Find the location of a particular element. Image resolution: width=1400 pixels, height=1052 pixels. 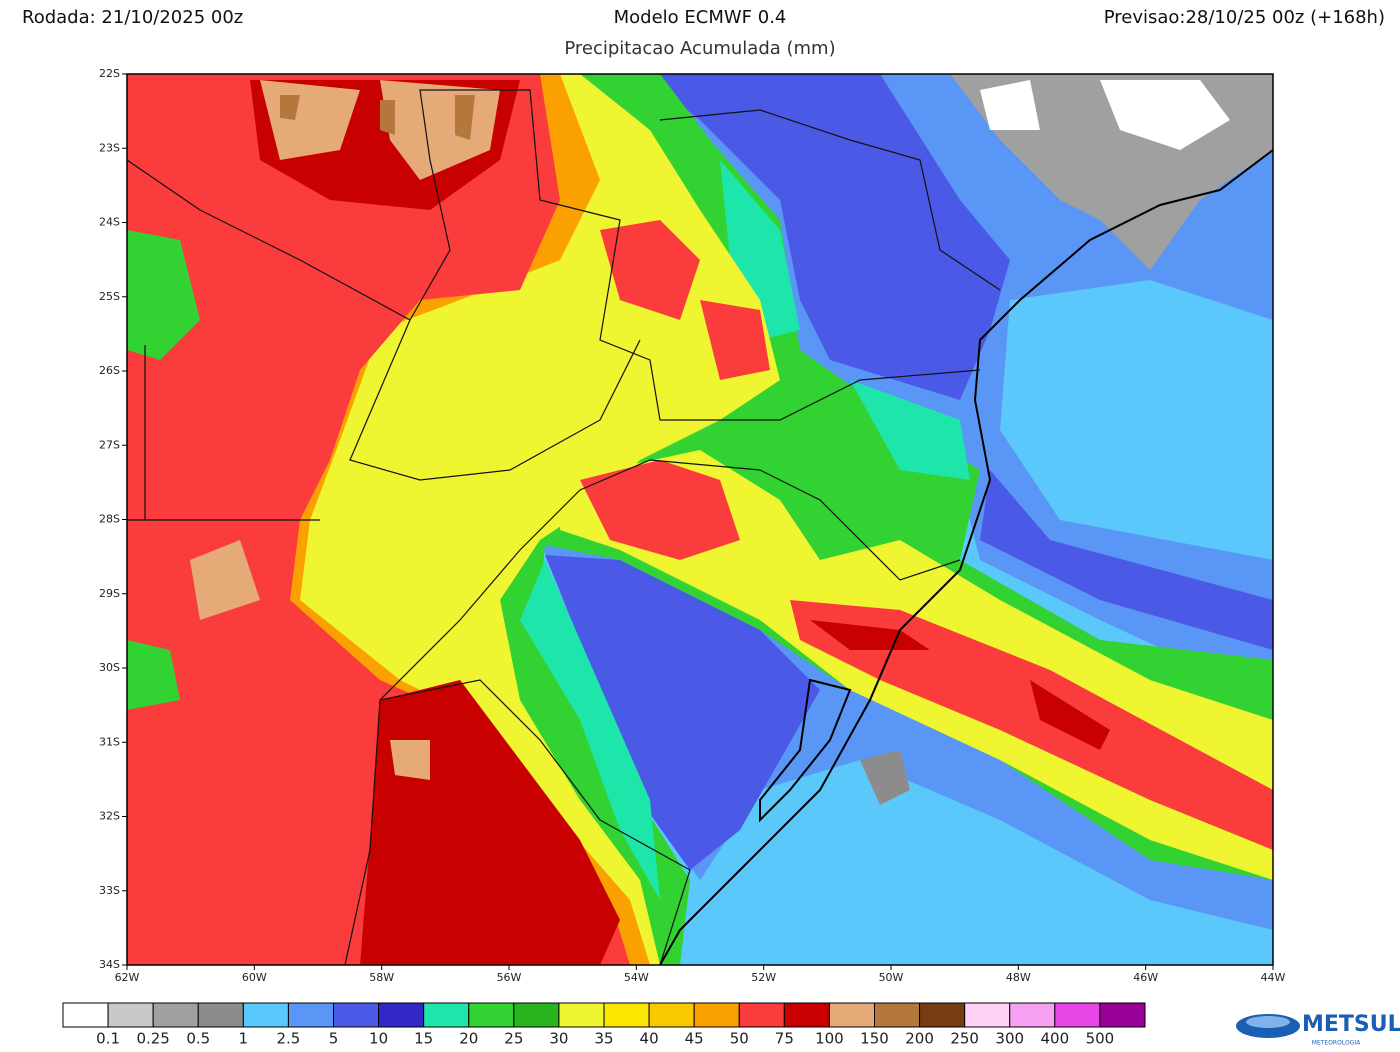

lon-label: 50W is located at coordinates (891, 977).